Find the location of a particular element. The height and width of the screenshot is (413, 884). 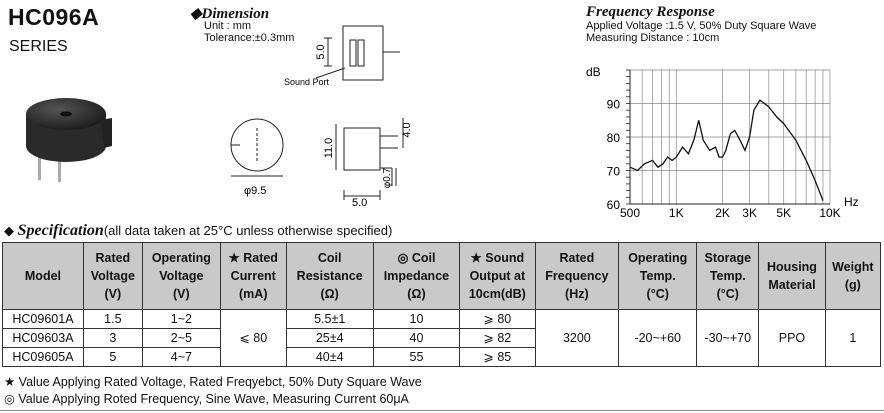

dimension-title-text: Dimension is located at coordinates (235, 14).